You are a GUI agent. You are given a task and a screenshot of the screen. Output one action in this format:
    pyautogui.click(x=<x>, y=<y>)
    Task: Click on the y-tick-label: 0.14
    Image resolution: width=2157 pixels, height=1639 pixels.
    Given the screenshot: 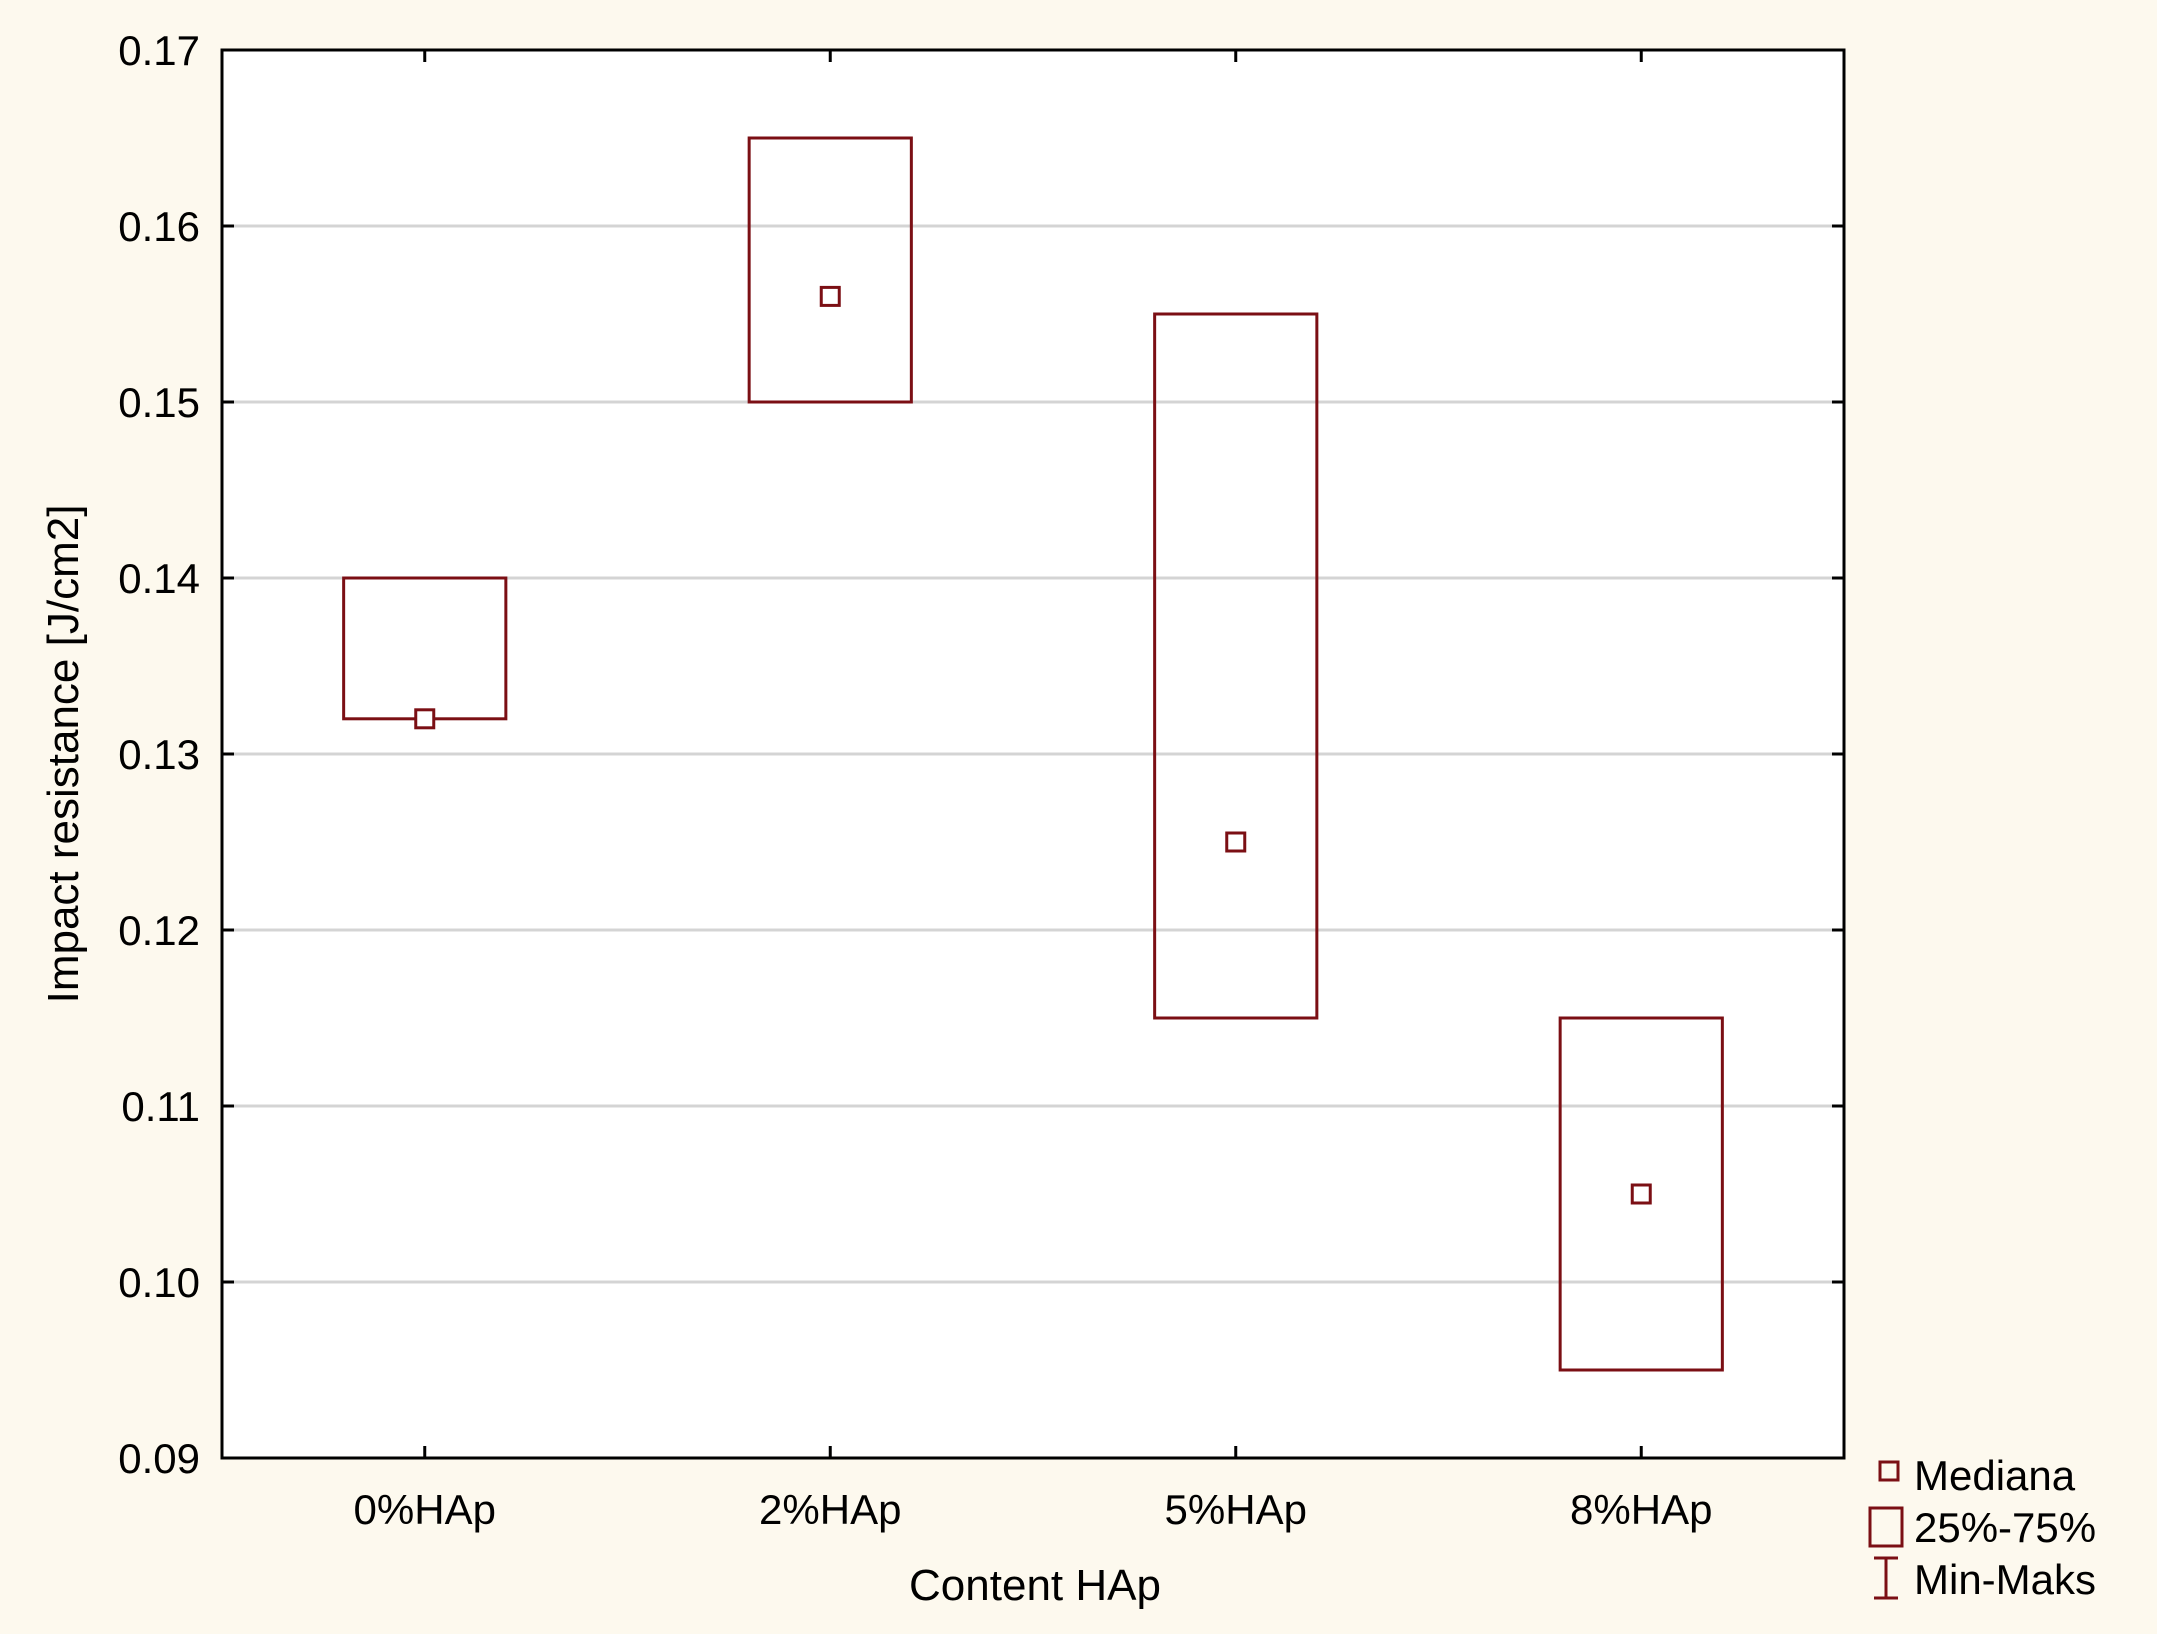 What is the action you would take?
    pyautogui.click(x=159, y=578)
    